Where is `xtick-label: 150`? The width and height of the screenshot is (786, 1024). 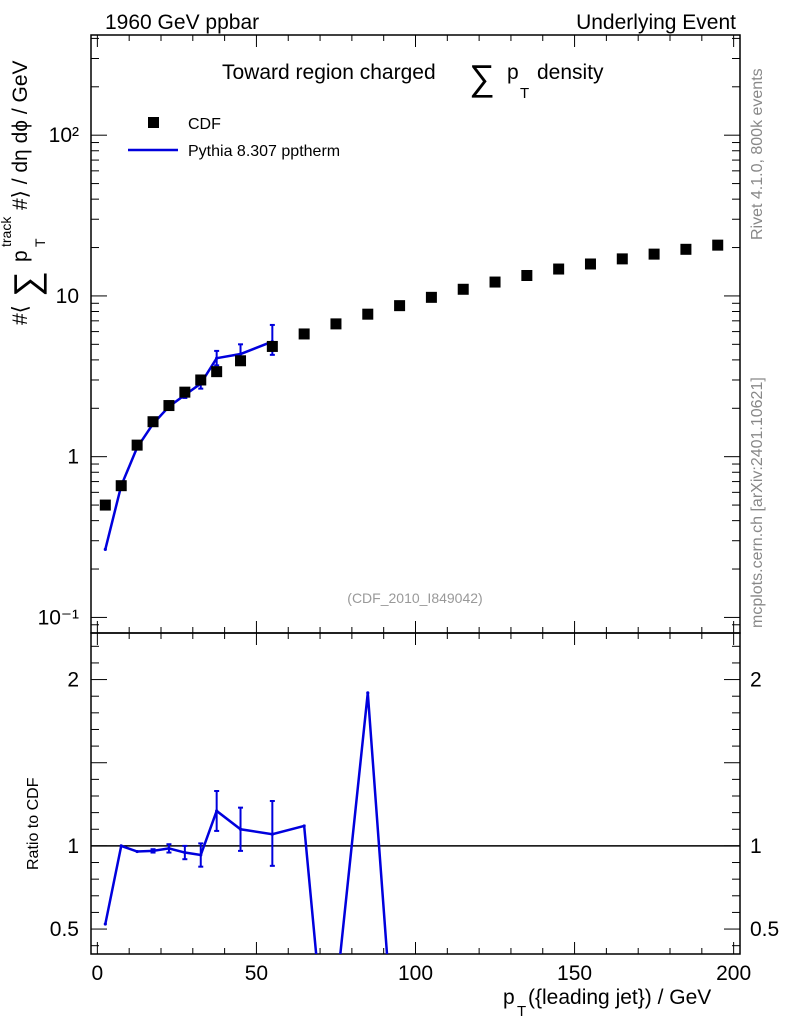 xtick-label: 150 is located at coordinates (574, 973).